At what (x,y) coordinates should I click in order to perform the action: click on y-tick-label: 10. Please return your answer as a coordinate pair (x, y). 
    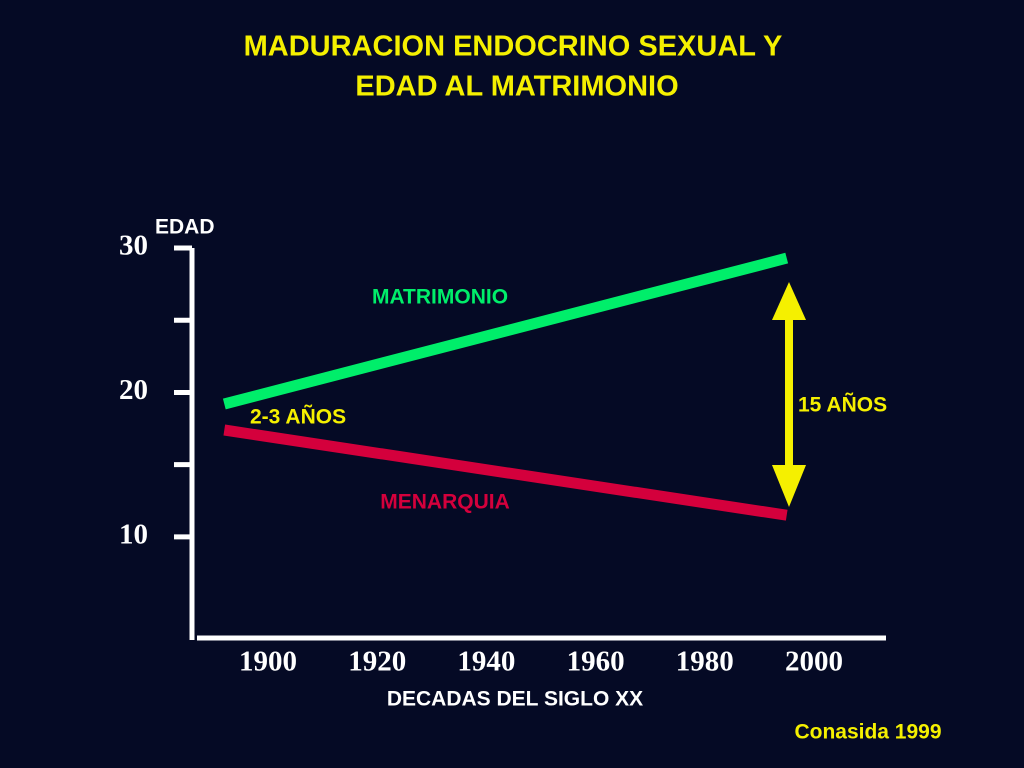
    Looking at the image, I should click on (133, 535).